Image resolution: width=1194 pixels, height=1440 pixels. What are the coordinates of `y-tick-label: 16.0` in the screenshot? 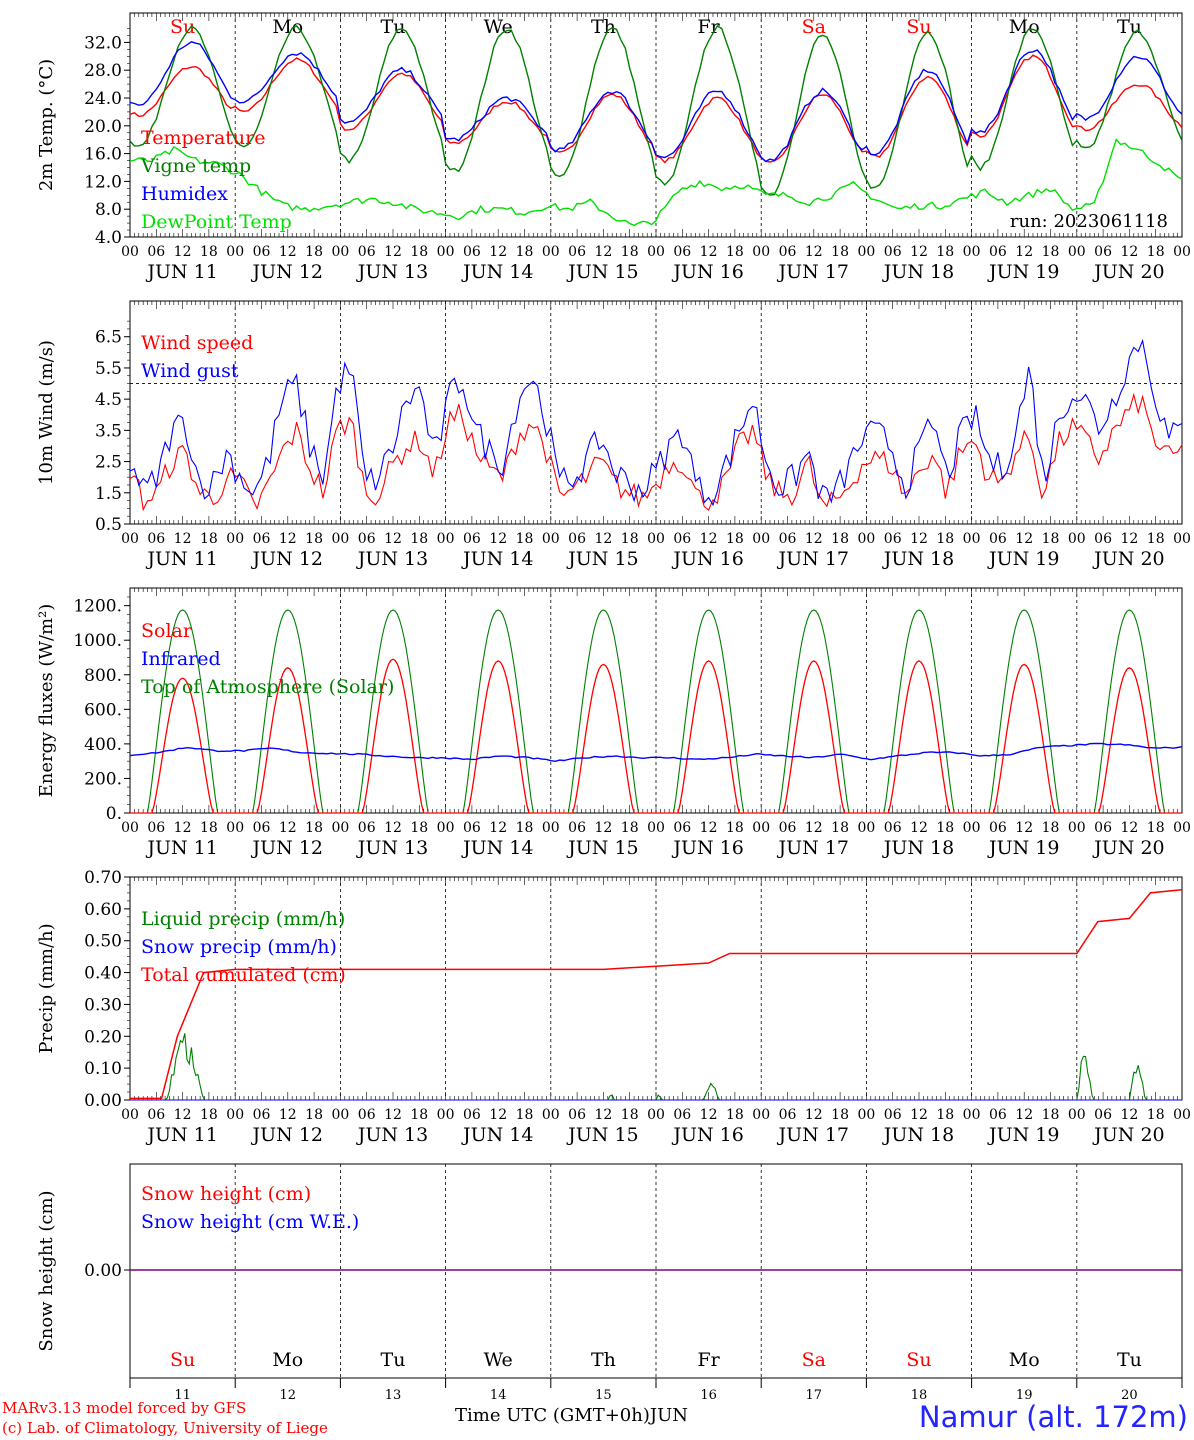 It's located at (103, 155).